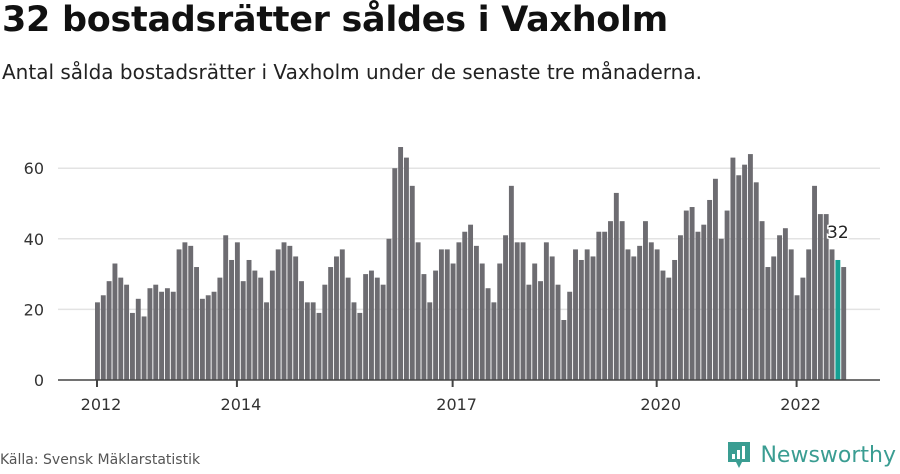 The width and height of the screenshot is (900, 474). Describe the element at coordinates (335, 20) in the screenshot. I see `page-title: 32 bostadsrätter såldes i Vaxholm` at that location.